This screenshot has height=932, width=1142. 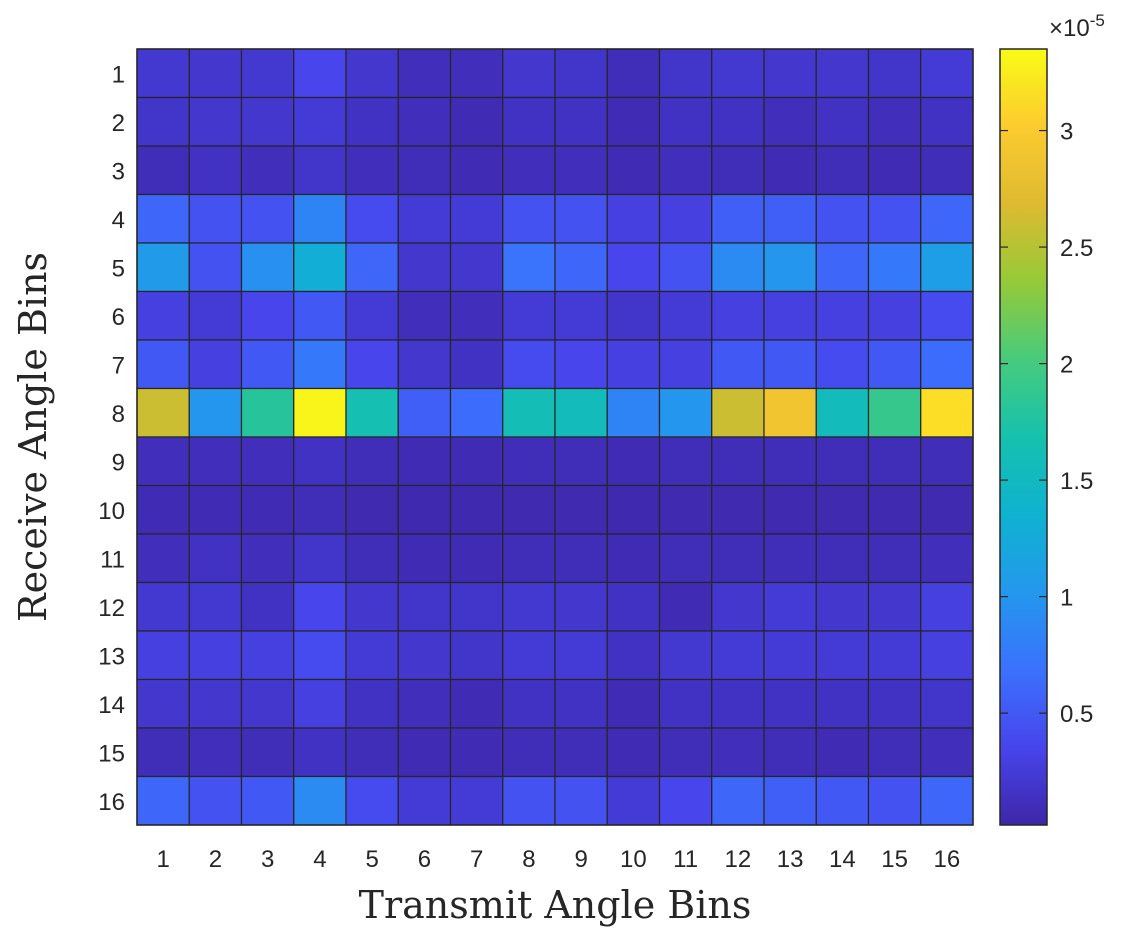 I want to click on heatmap-cell-r6-c16, so click(x=947, y=315).